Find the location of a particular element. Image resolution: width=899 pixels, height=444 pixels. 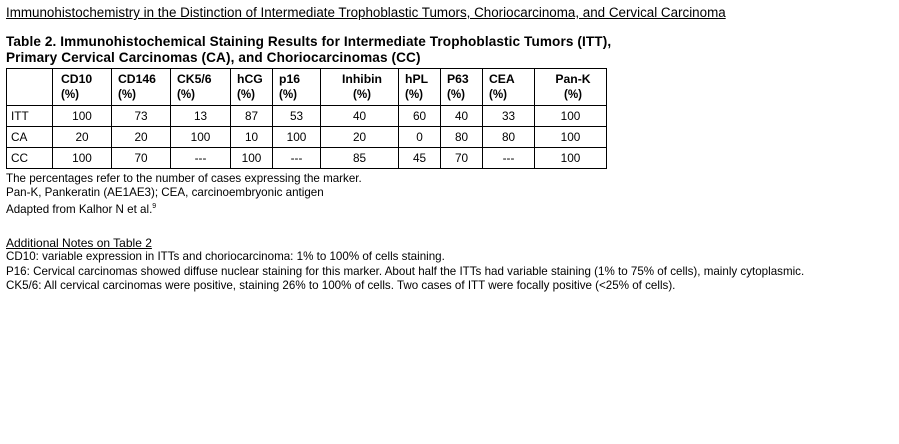

table-cell: 85 is located at coordinates (359, 158).